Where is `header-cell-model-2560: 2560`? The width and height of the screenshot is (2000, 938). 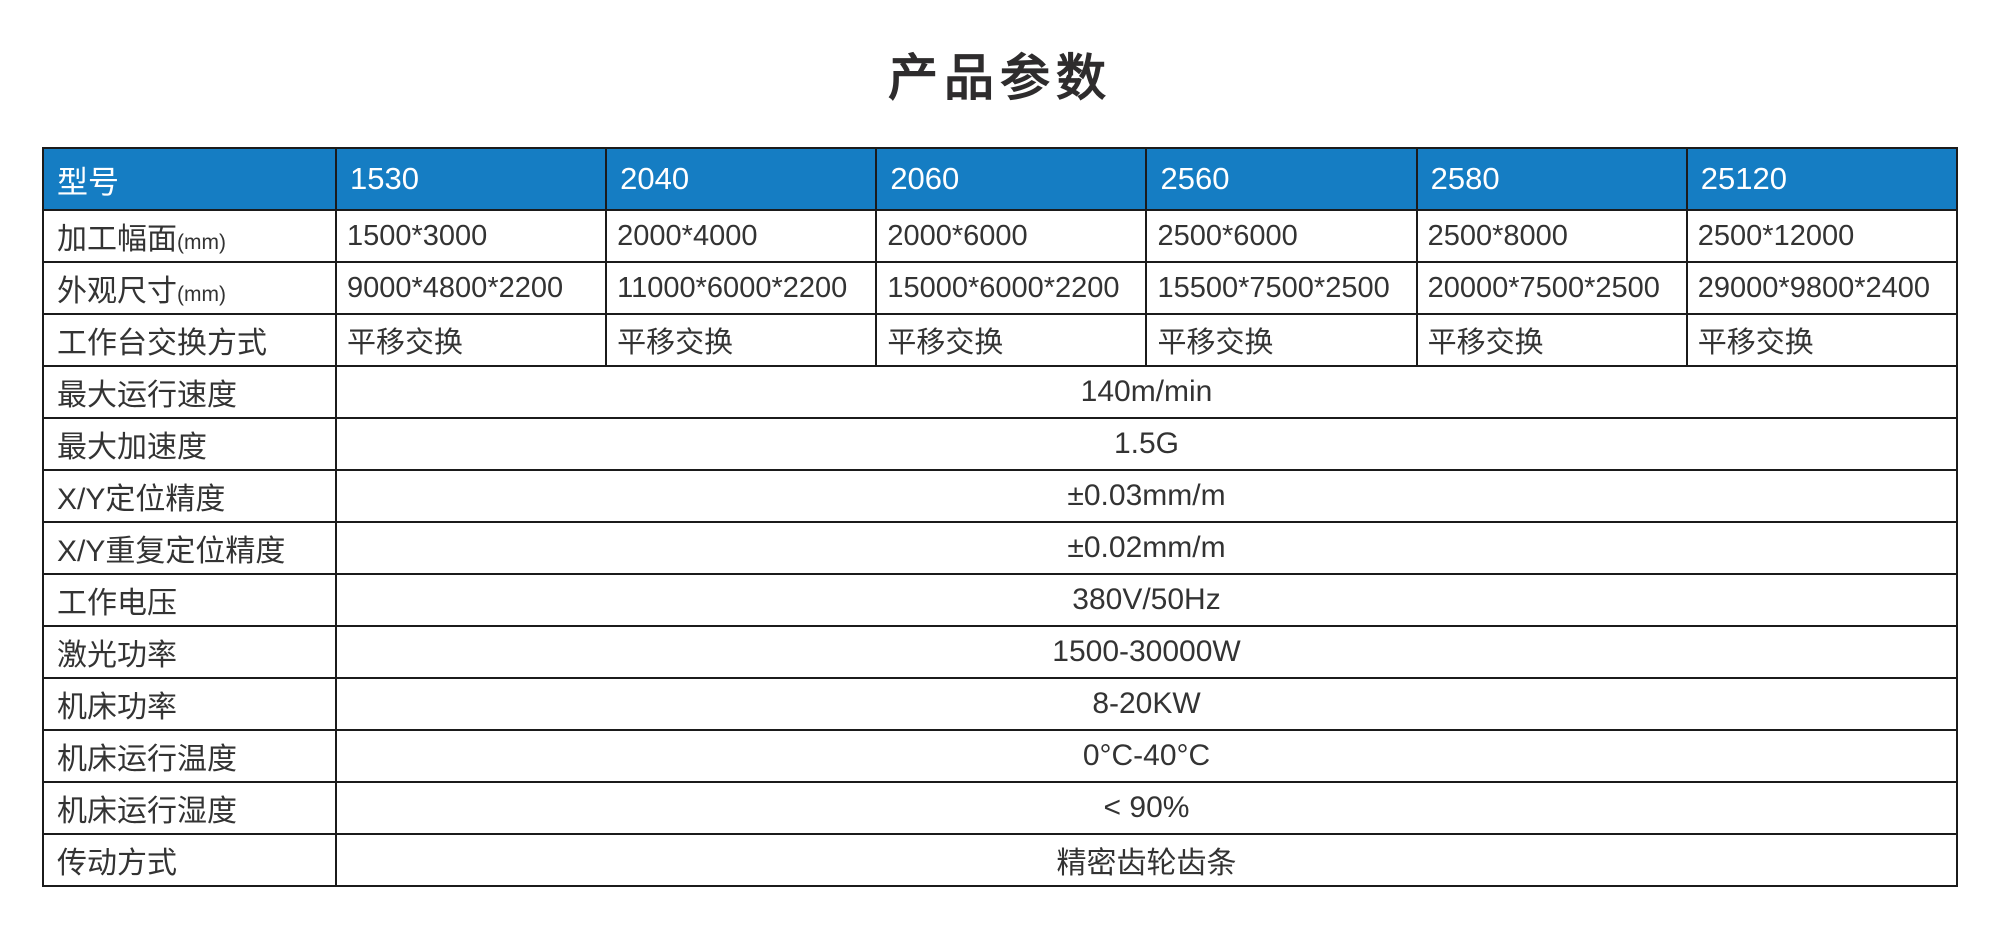 header-cell-model-2560: 2560 is located at coordinates (1281, 179).